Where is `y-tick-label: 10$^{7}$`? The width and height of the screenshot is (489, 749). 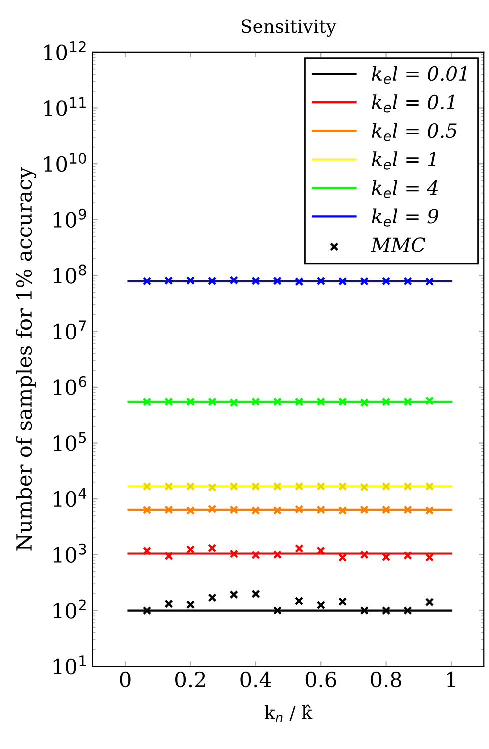
y-tick-label: 10$^{7}$ is located at coordinates (70, 330).